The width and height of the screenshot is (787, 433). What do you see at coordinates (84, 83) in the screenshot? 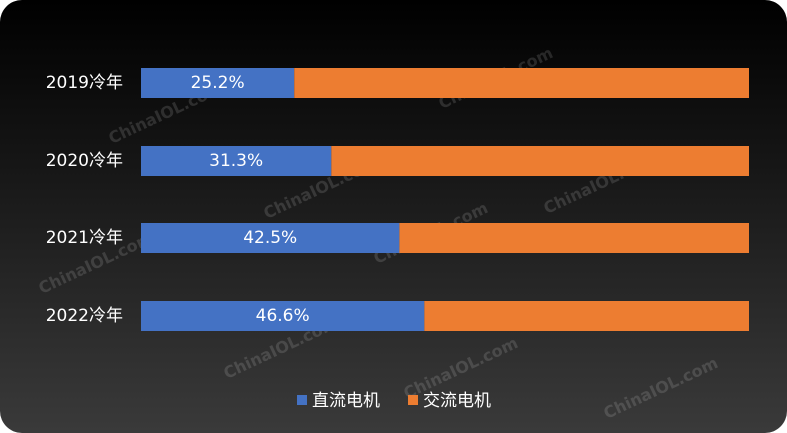
I see `y-tick-label: 2019冷年` at bounding box center [84, 83].